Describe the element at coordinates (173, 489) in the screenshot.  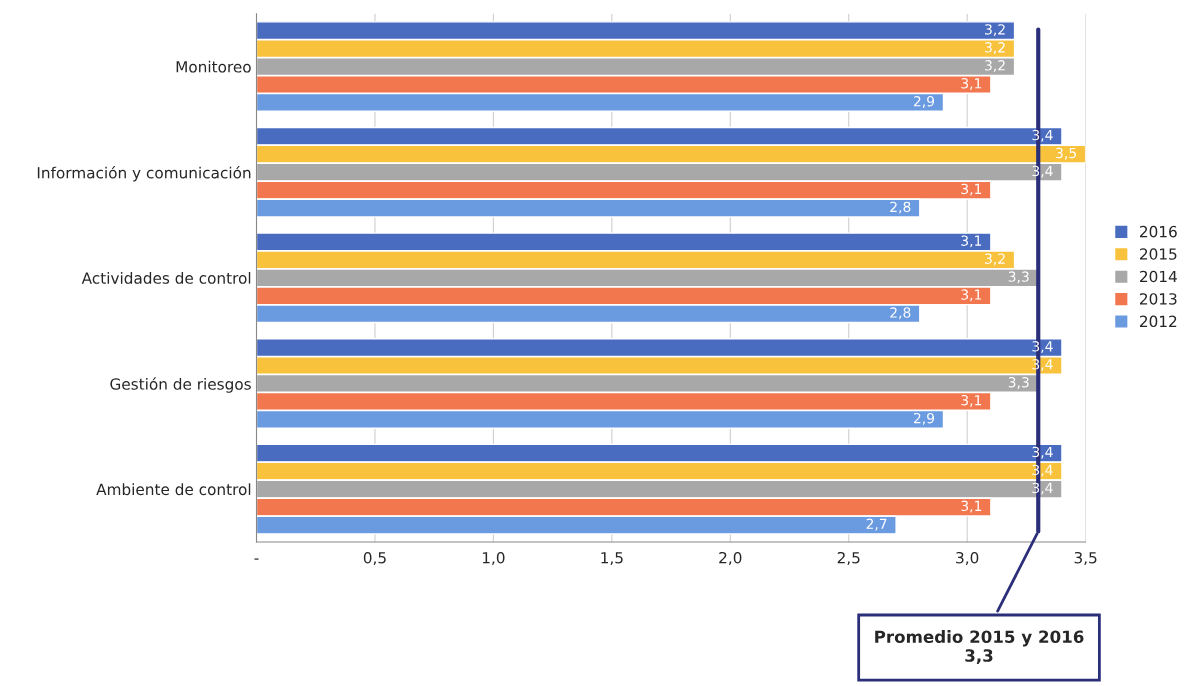
I see `y-tick-label: Ambiente de control` at that location.